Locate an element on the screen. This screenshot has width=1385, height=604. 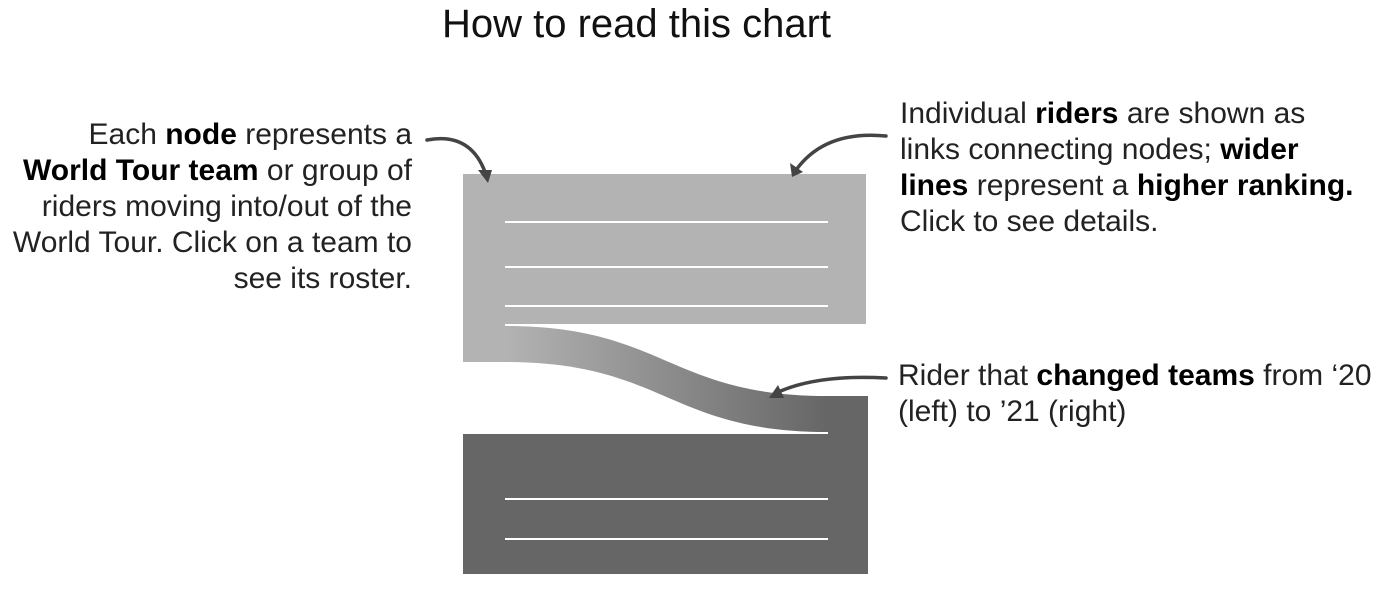
change-text-2: from ‘20 (left) to ’21 (right) is located at coordinates (1135, 393).